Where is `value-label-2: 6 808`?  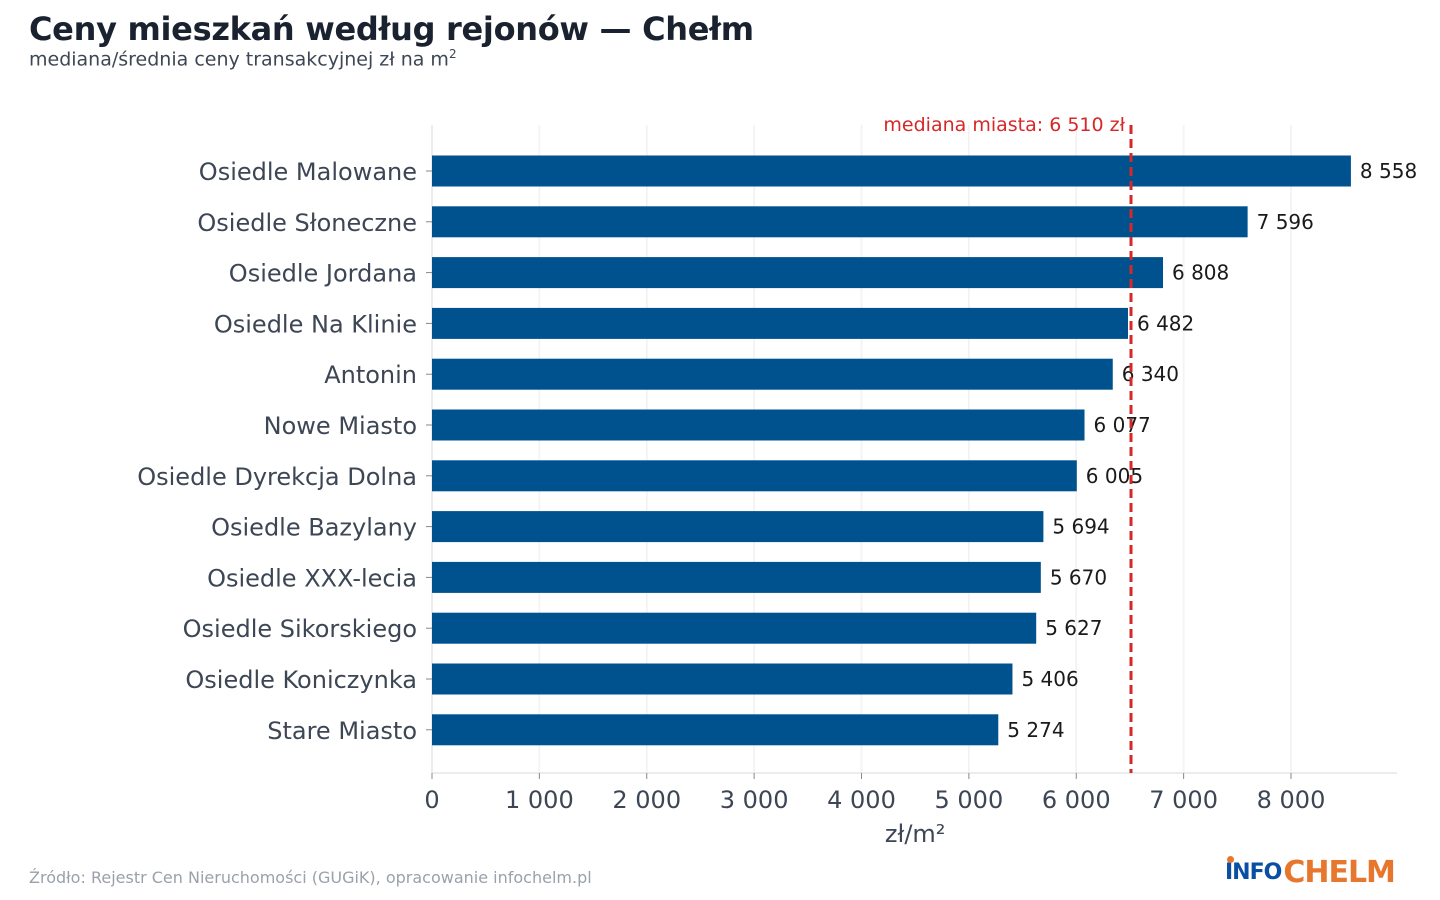
value-label-2: 6 808 is located at coordinates (1200, 273).